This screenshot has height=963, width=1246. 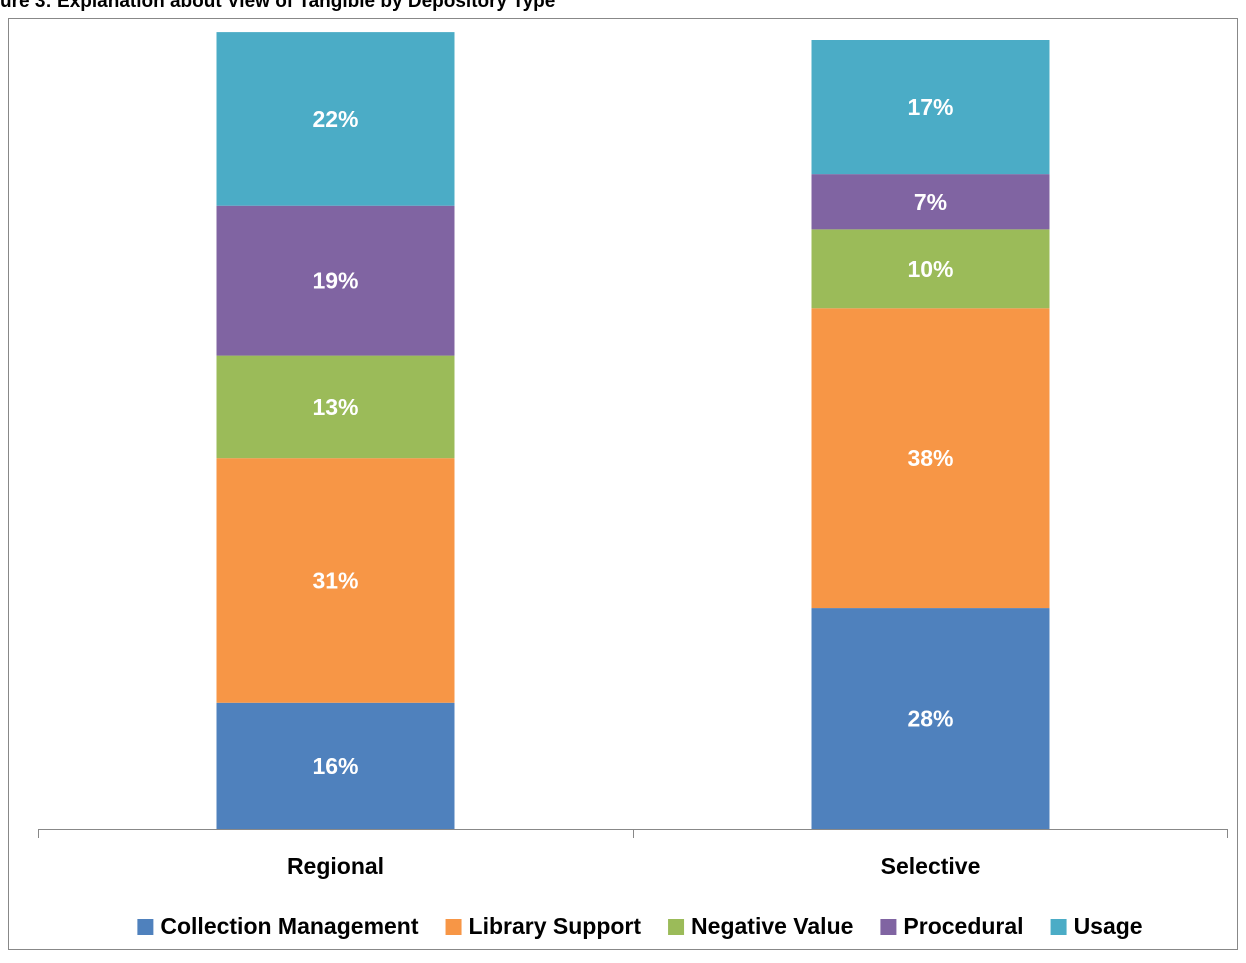 I want to click on data-label: 28%, so click(x=930, y=719).